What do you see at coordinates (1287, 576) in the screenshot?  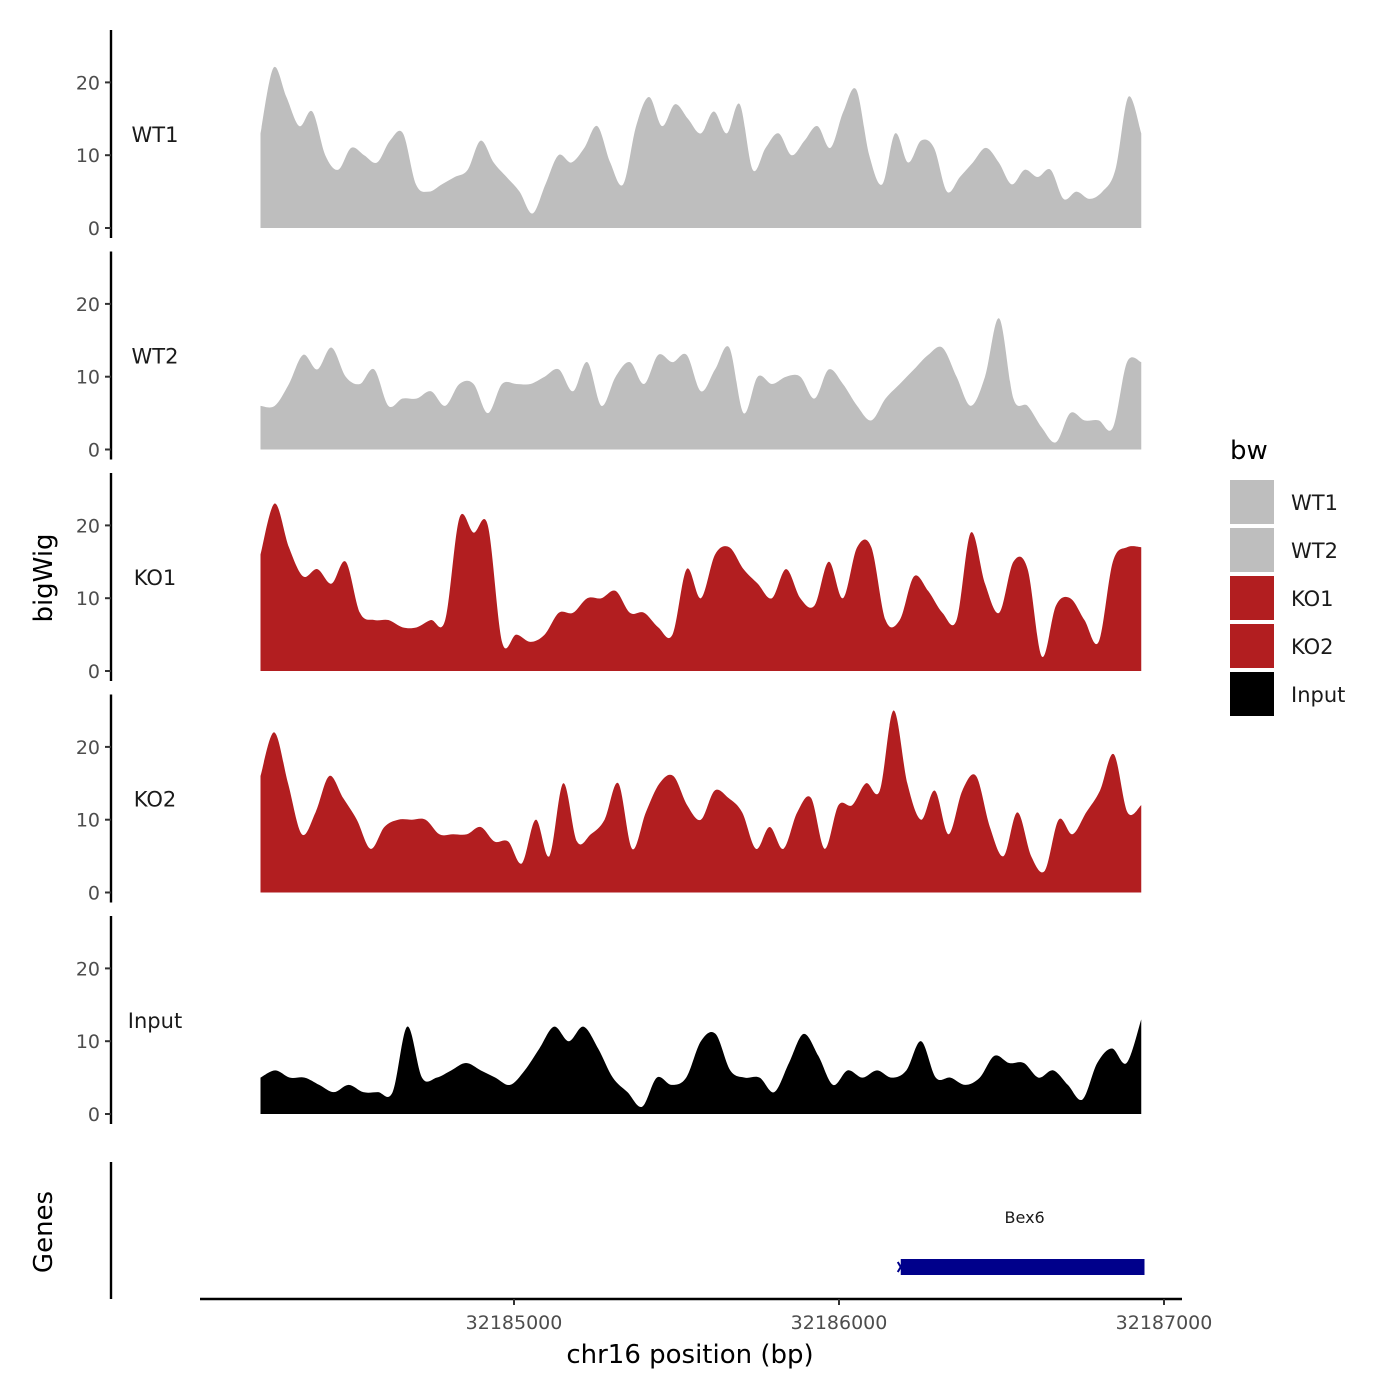 I see `legend: bw WT1 WT2 KO1 KO2 Input` at bounding box center [1287, 576].